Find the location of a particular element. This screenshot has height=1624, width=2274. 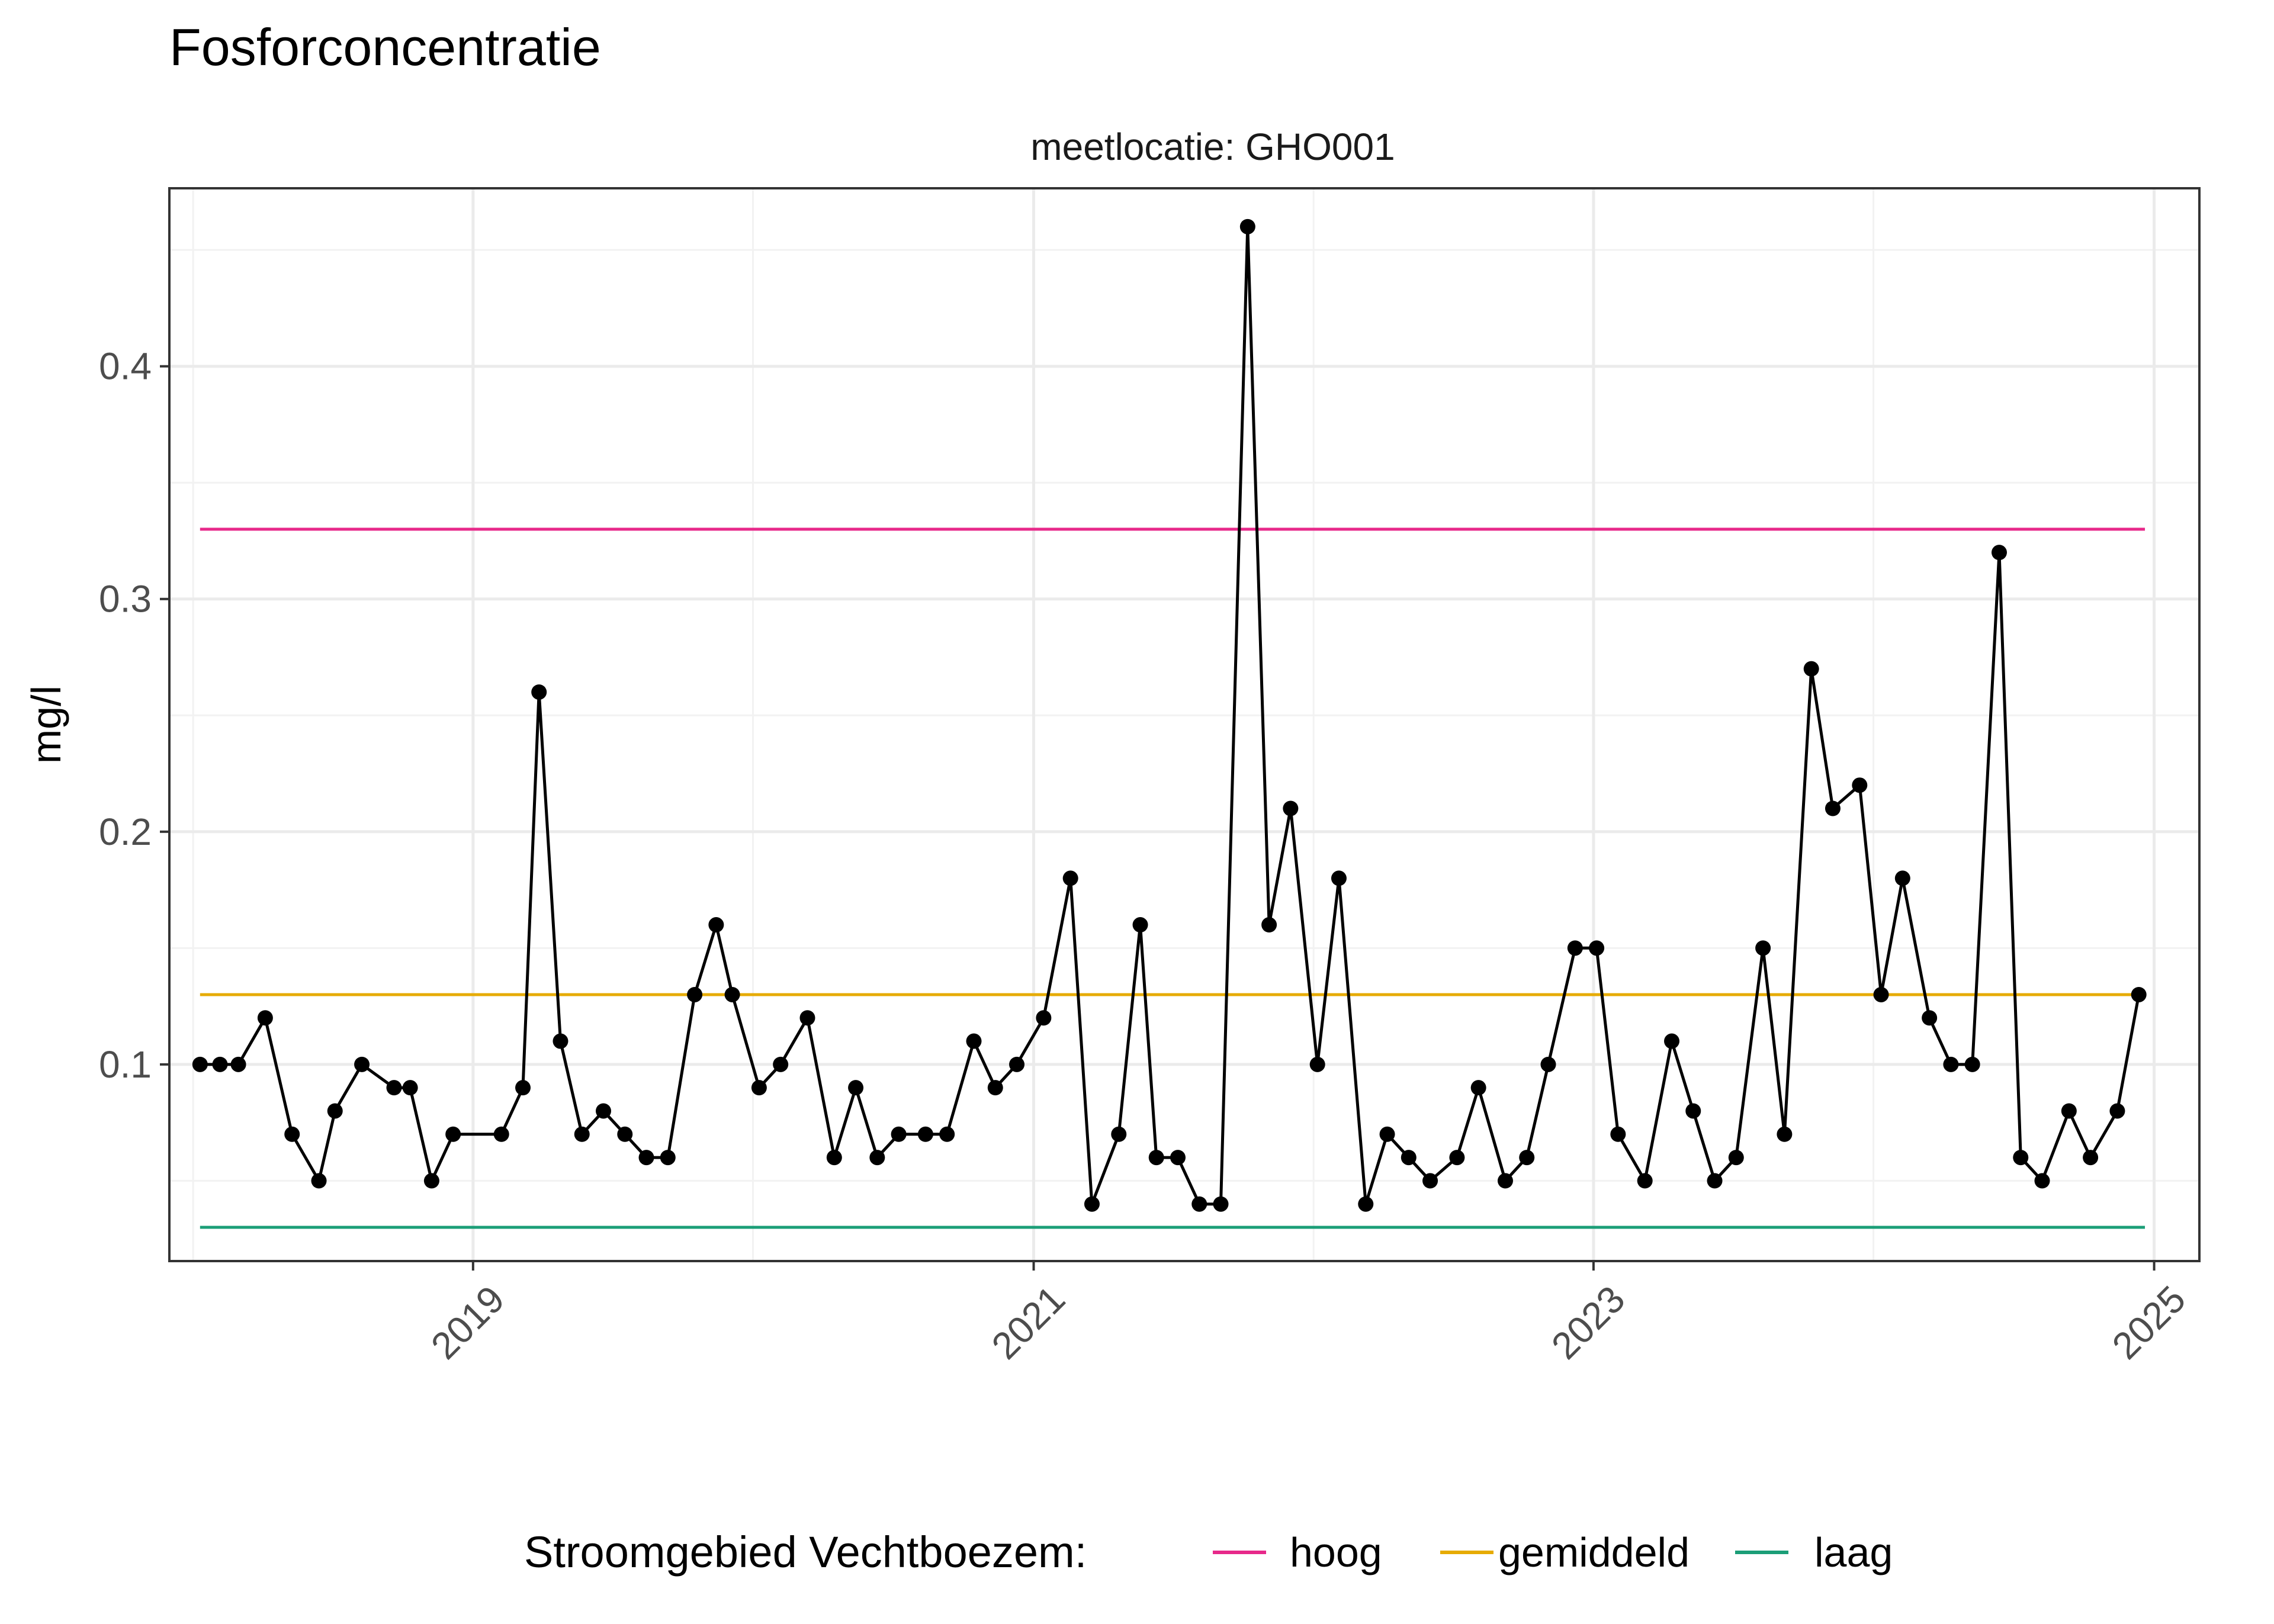

chart-title: Fosforconcentratie is located at coordinates (385, 47).